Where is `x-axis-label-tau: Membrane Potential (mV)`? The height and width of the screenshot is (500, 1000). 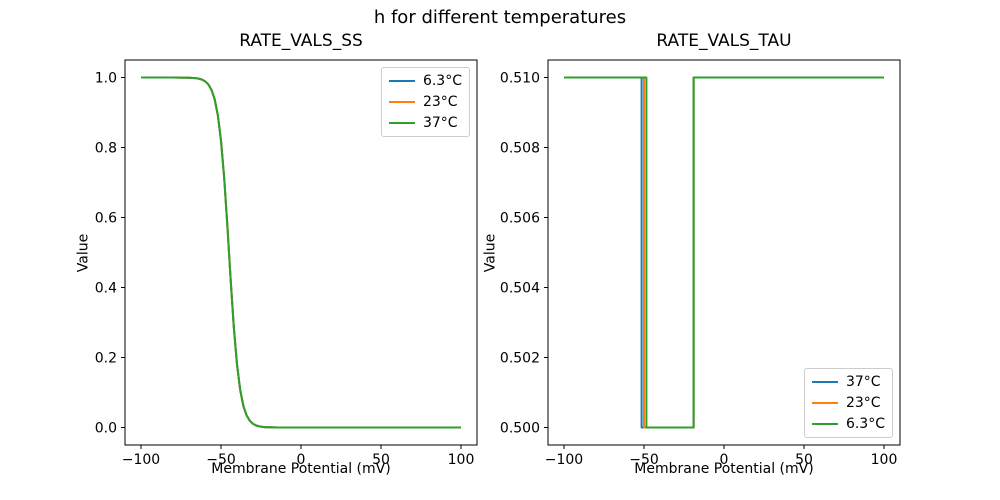
x-axis-label-tau: Membrane Potential (mV) is located at coordinates (724, 469).